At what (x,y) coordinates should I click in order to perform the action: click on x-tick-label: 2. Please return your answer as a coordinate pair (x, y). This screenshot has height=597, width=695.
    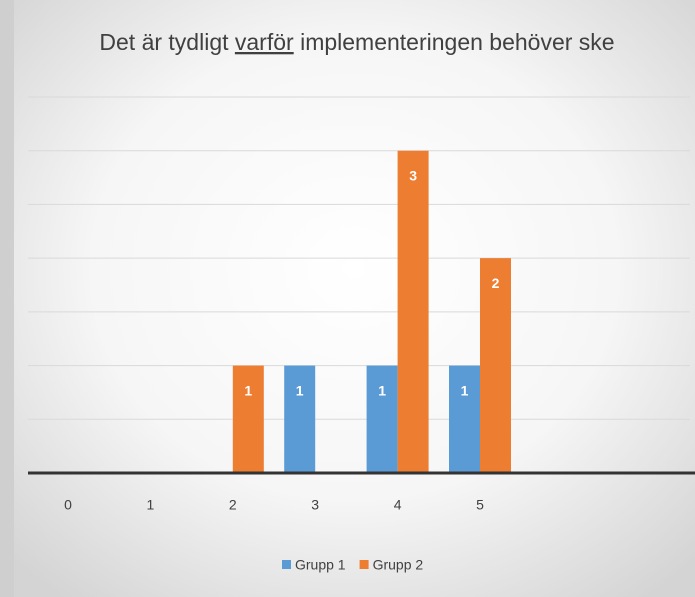
    Looking at the image, I should click on (233, 505).